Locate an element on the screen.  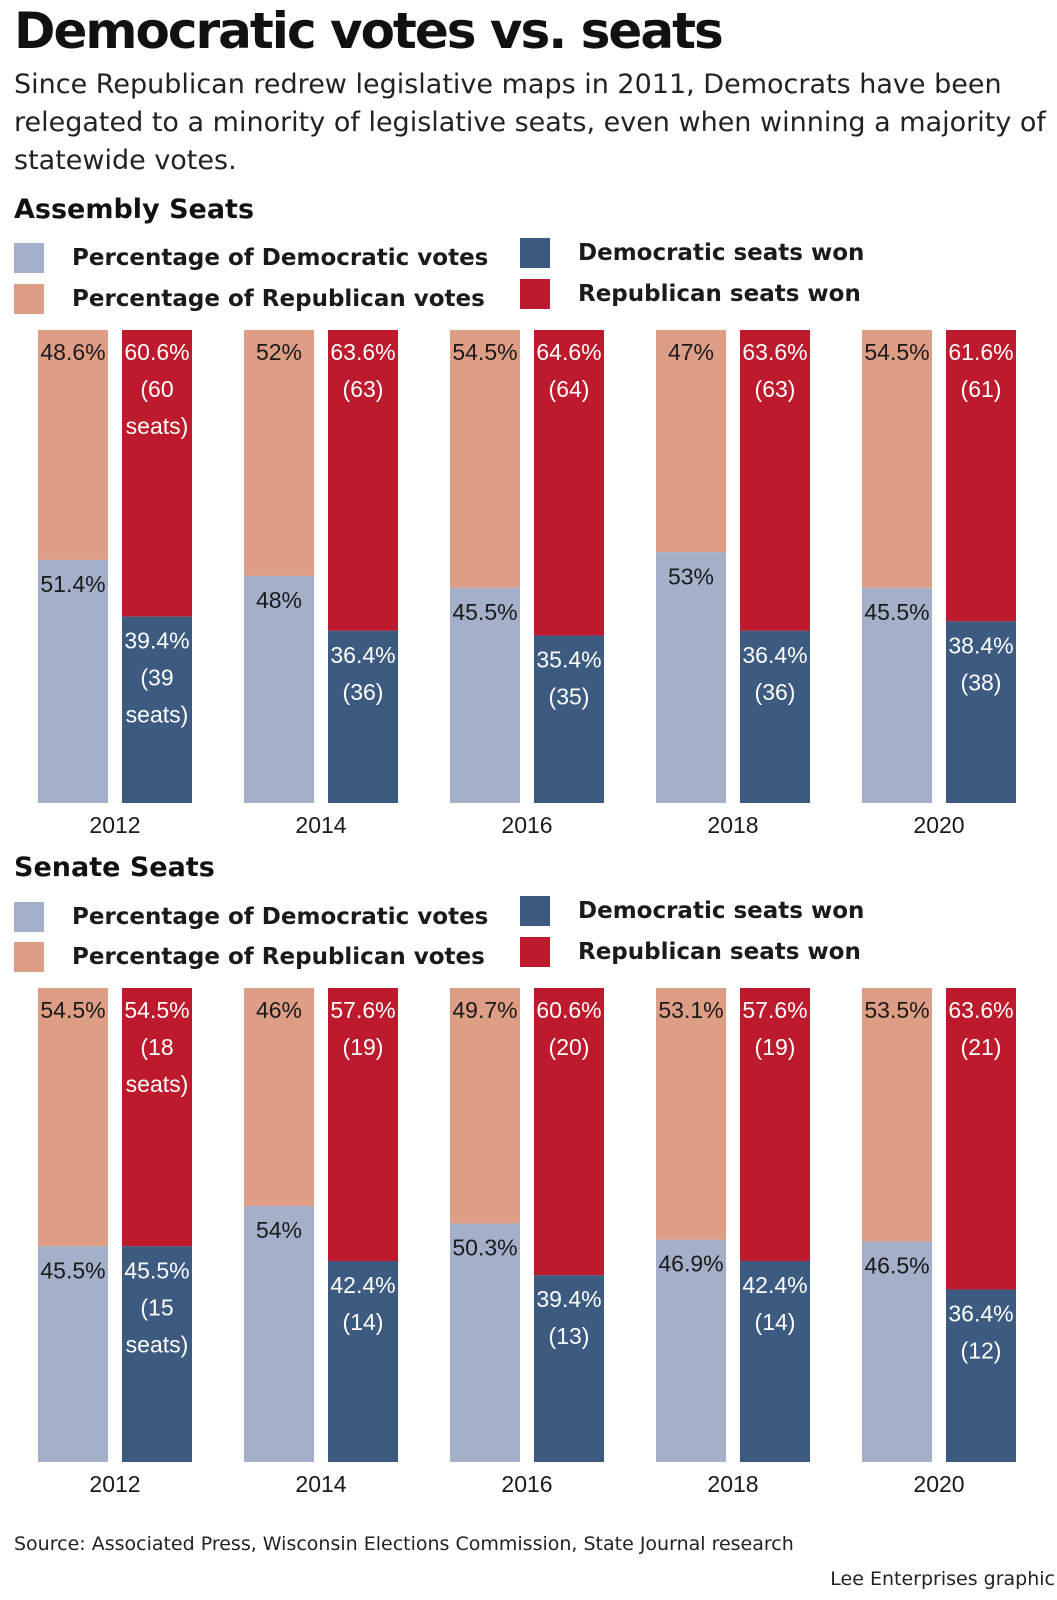
rep-votes-label: 48.6% is located at coordinates (72, 352).